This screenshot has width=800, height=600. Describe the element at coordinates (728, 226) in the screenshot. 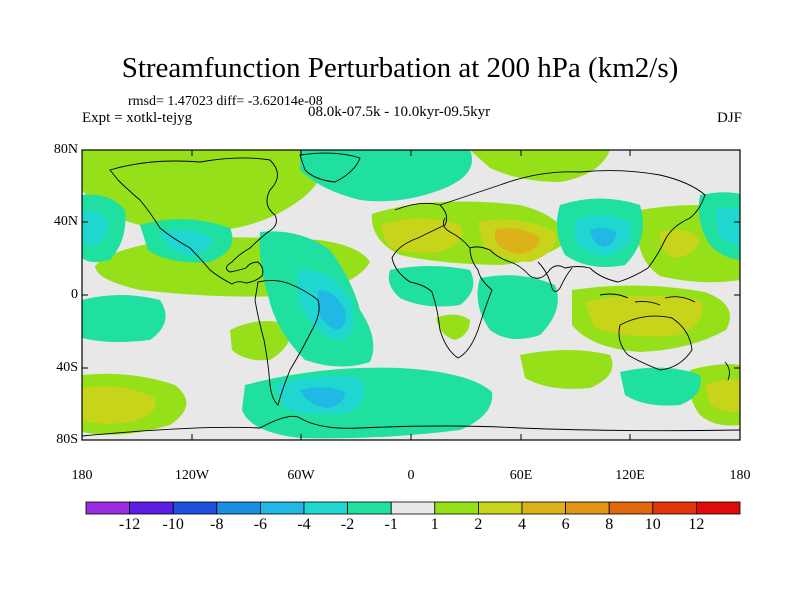

I see `neg-east-pacific-core` at that location.